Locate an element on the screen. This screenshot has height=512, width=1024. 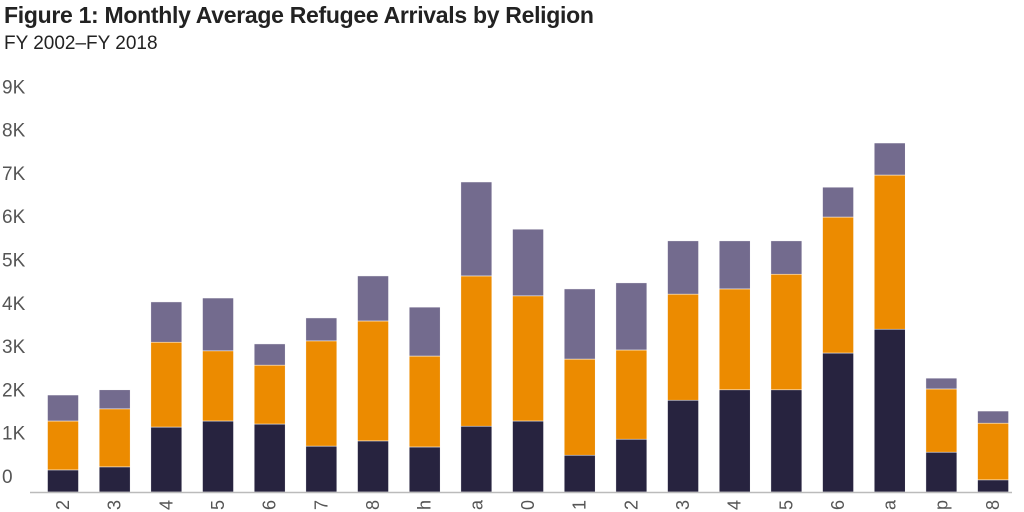
y-tick-label: 7K is located at coordinates (14, 174).